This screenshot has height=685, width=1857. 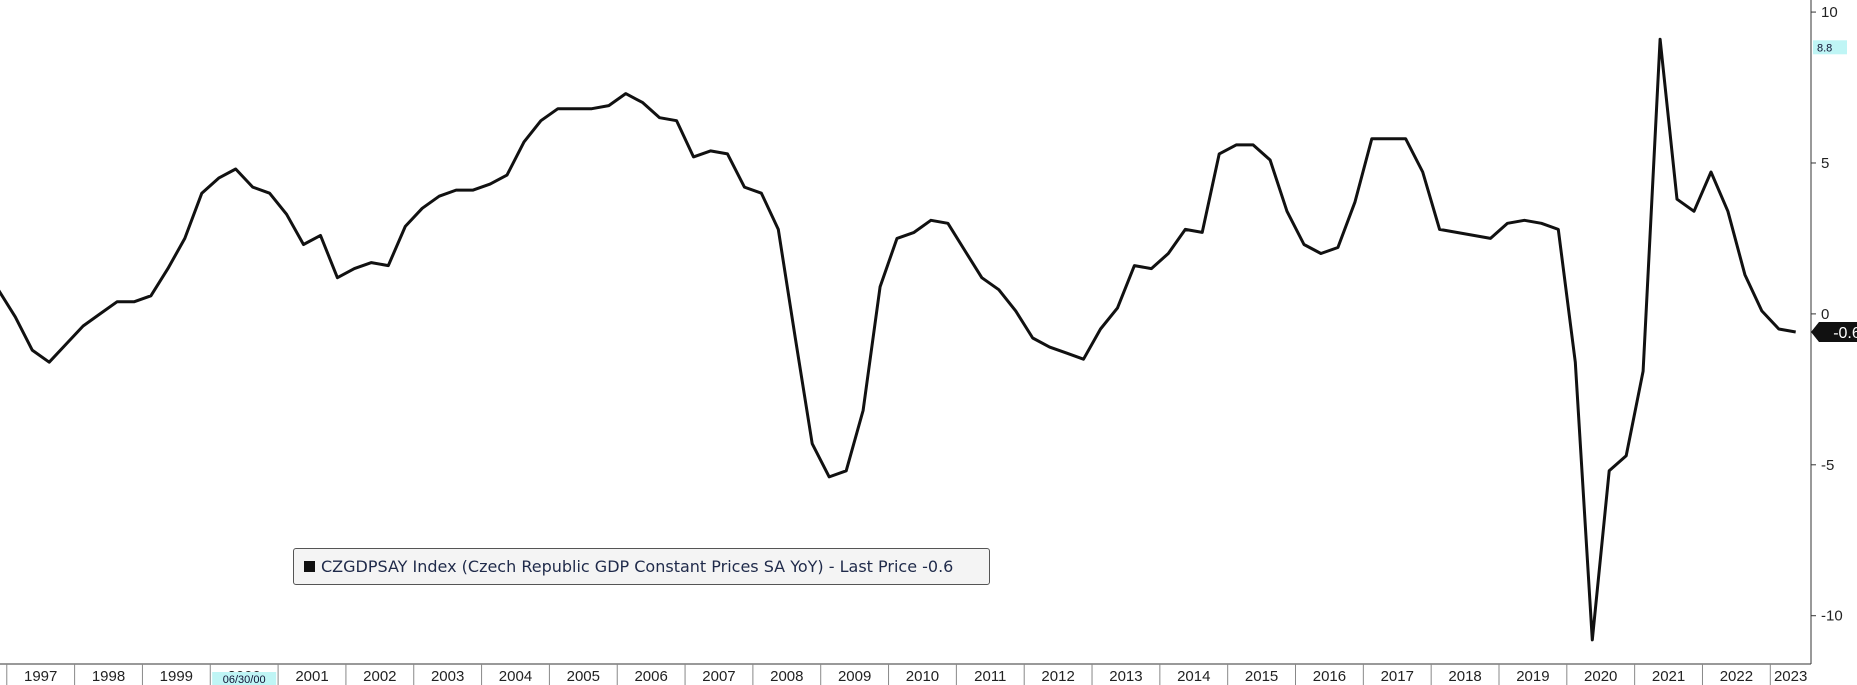 I want to click on value-badges: -0.6 8.8, so click(x=1834, y=191).